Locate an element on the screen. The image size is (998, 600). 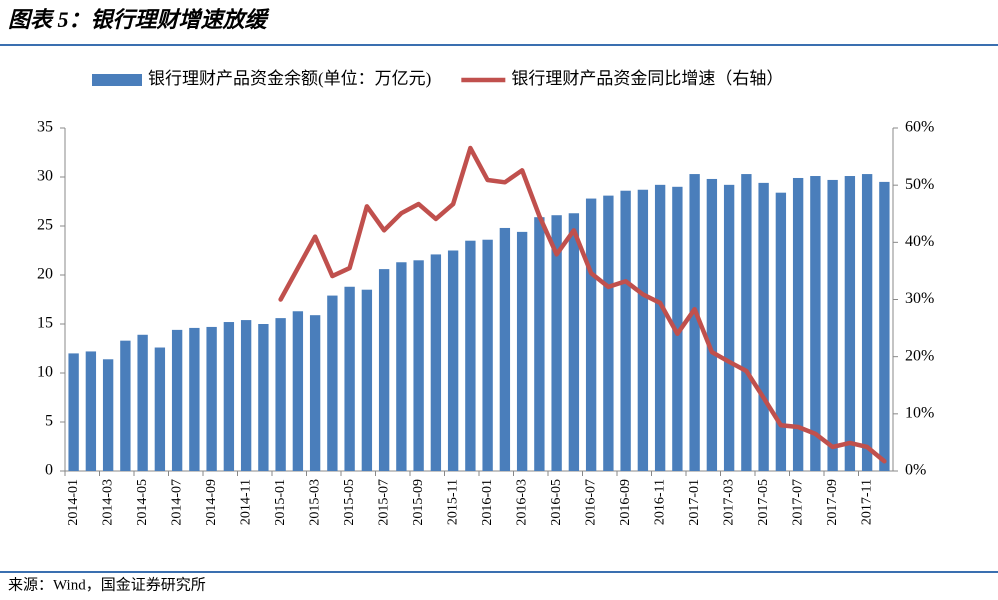
x-tick-label: 2015-03 is located at coordinates (314, 502).